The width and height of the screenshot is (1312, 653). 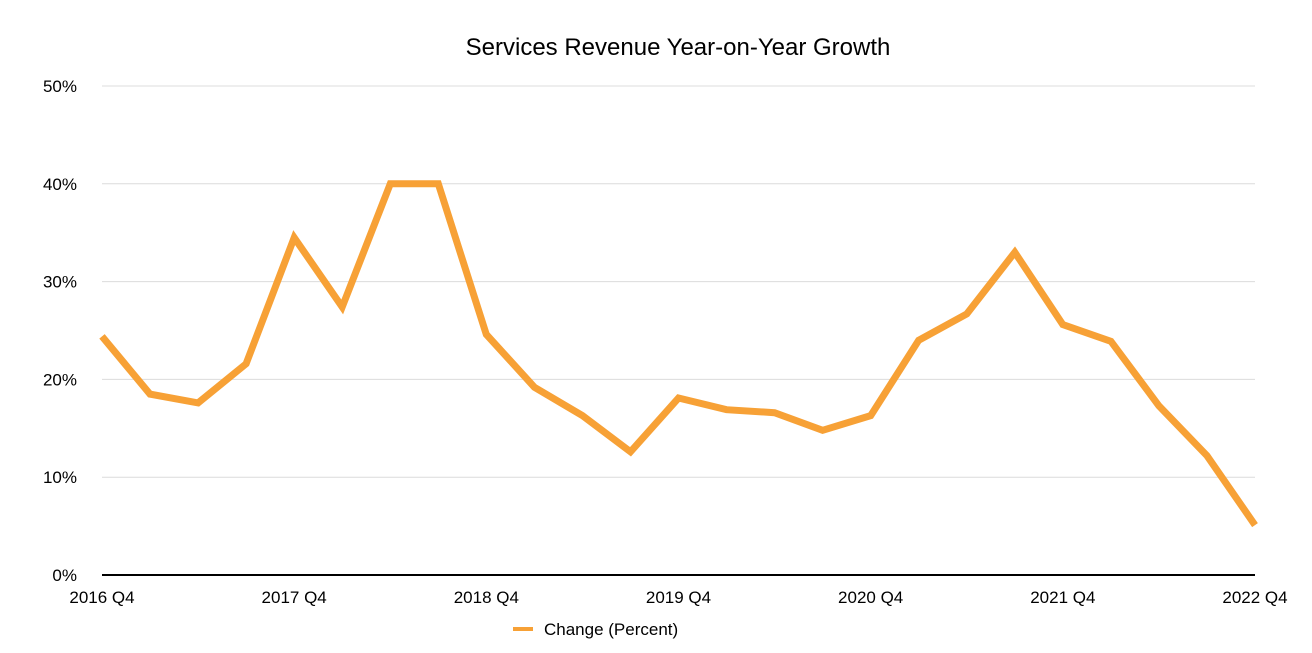 I want to click on legend: Change (Percent), so click(x=595, y=629).